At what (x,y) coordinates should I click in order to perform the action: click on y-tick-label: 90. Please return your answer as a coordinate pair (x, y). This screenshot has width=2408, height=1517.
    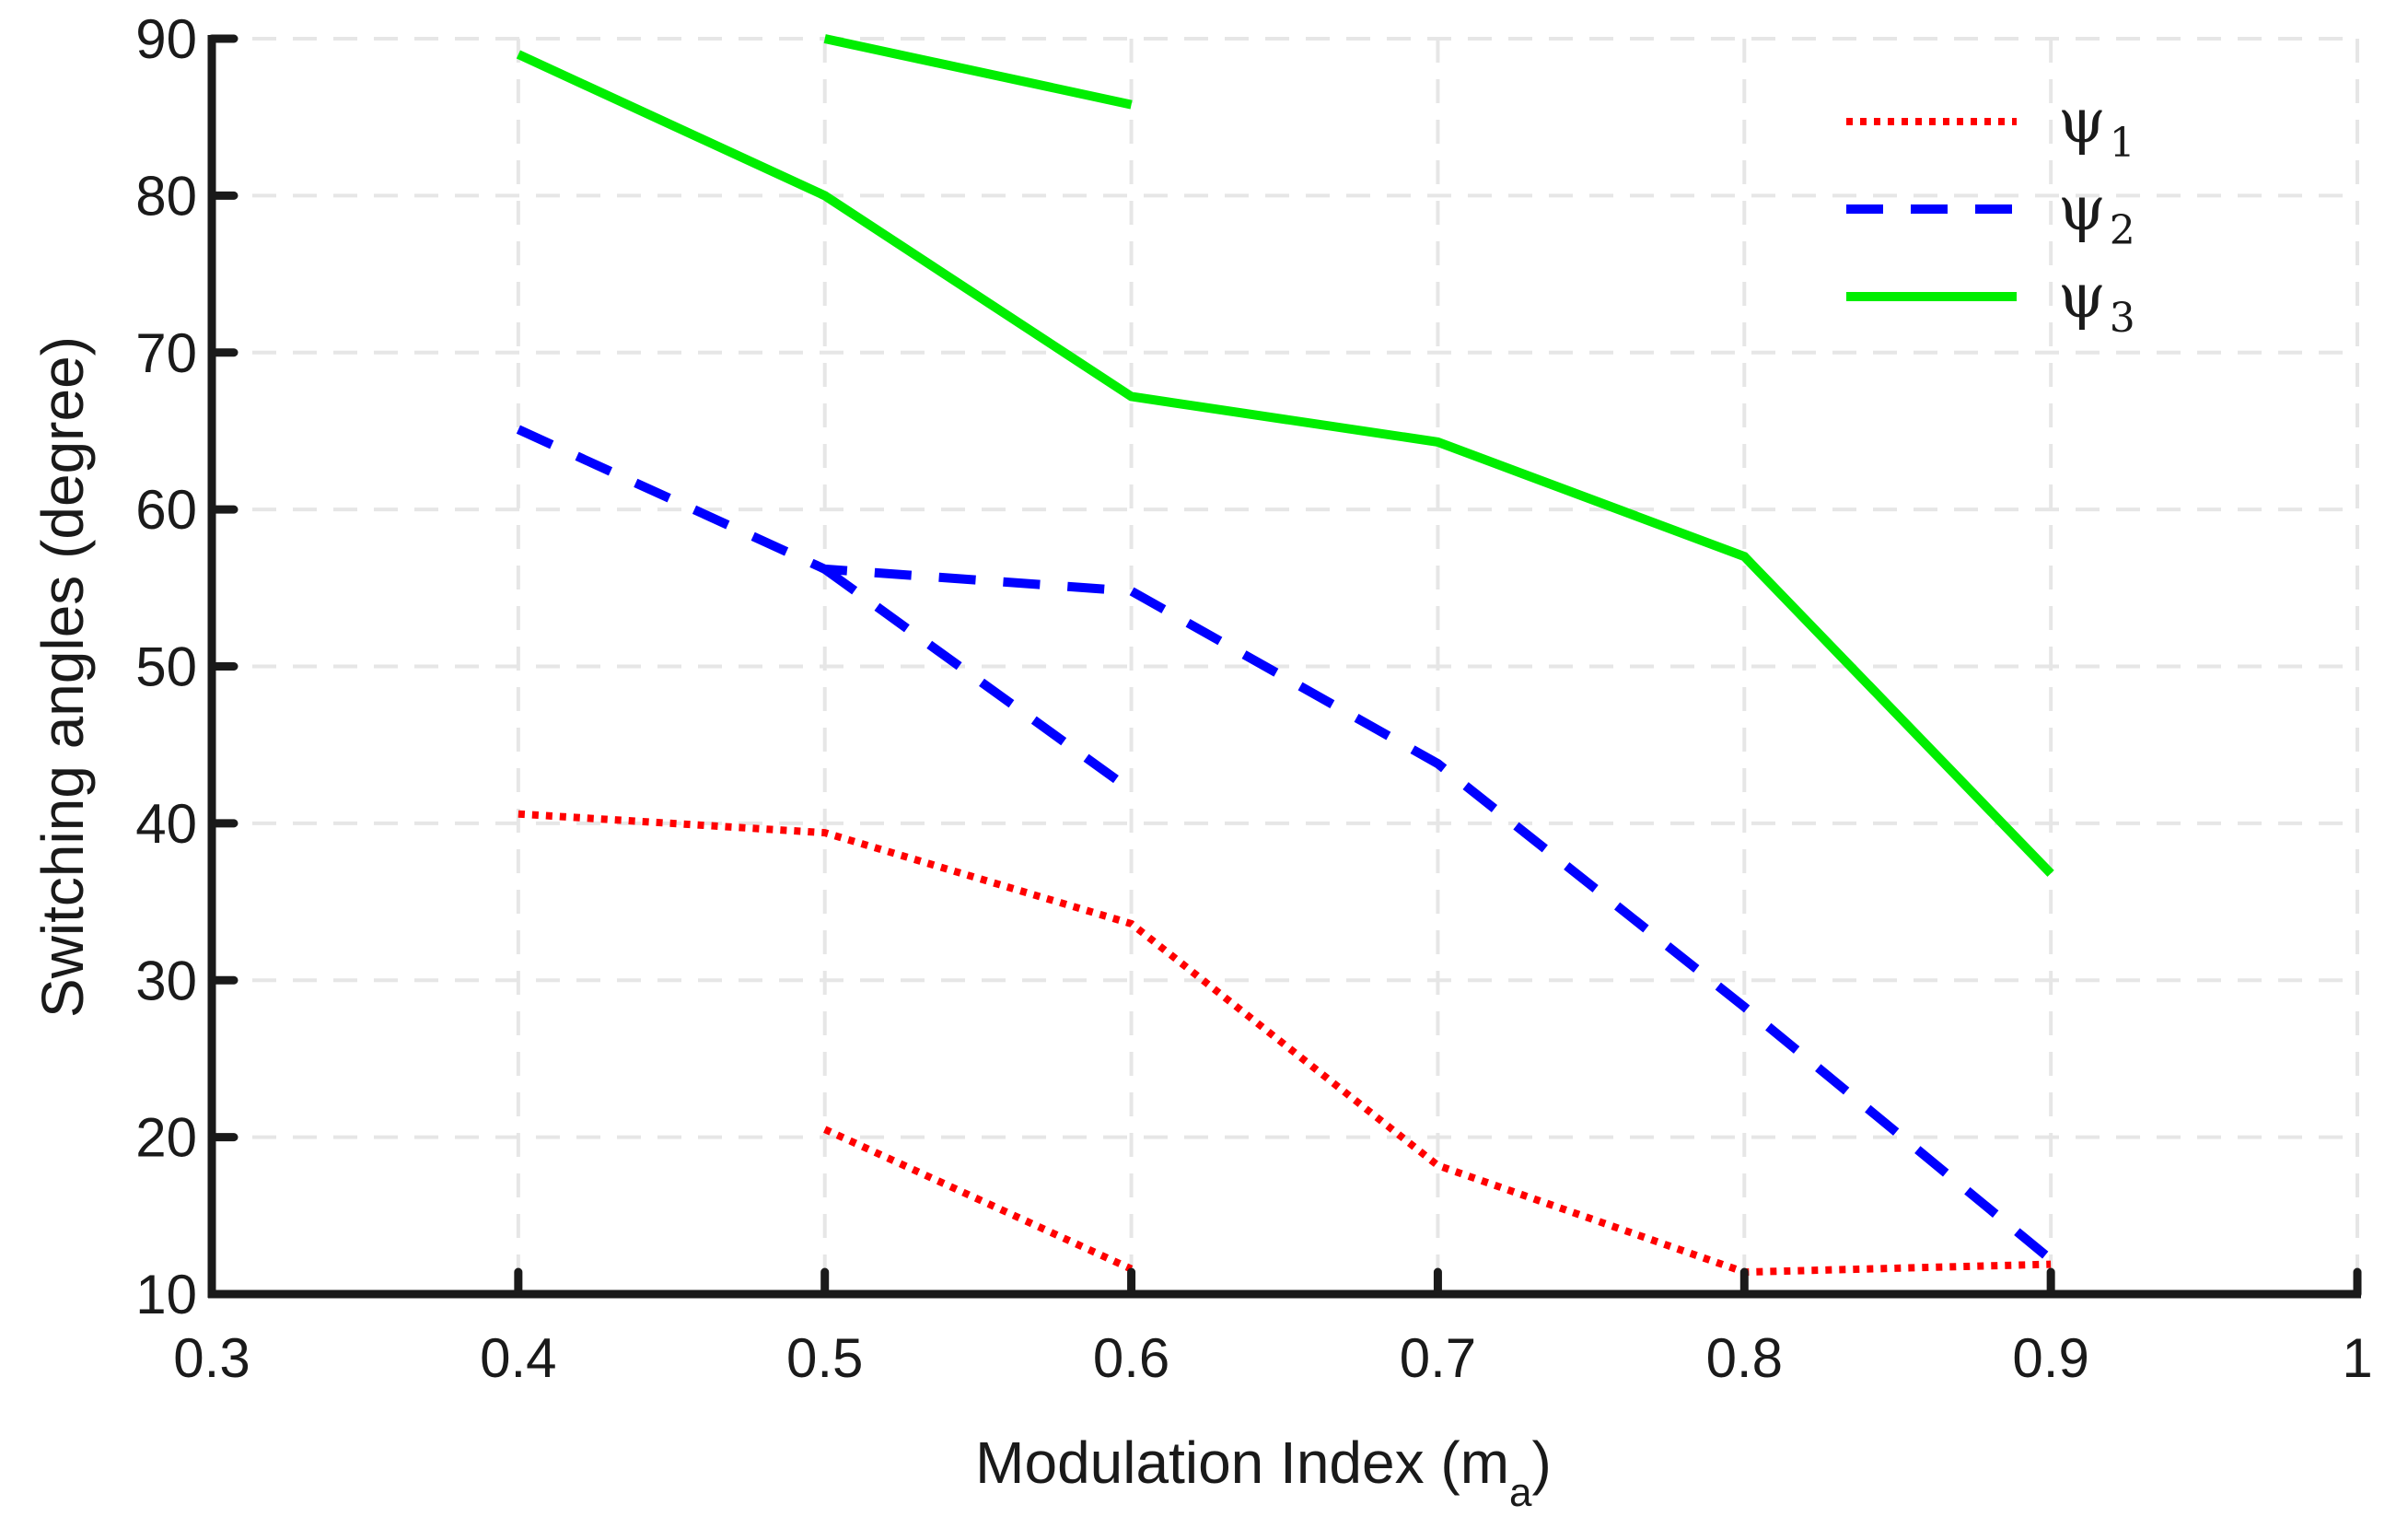
    Looking at the image, I should click on (166, 39).